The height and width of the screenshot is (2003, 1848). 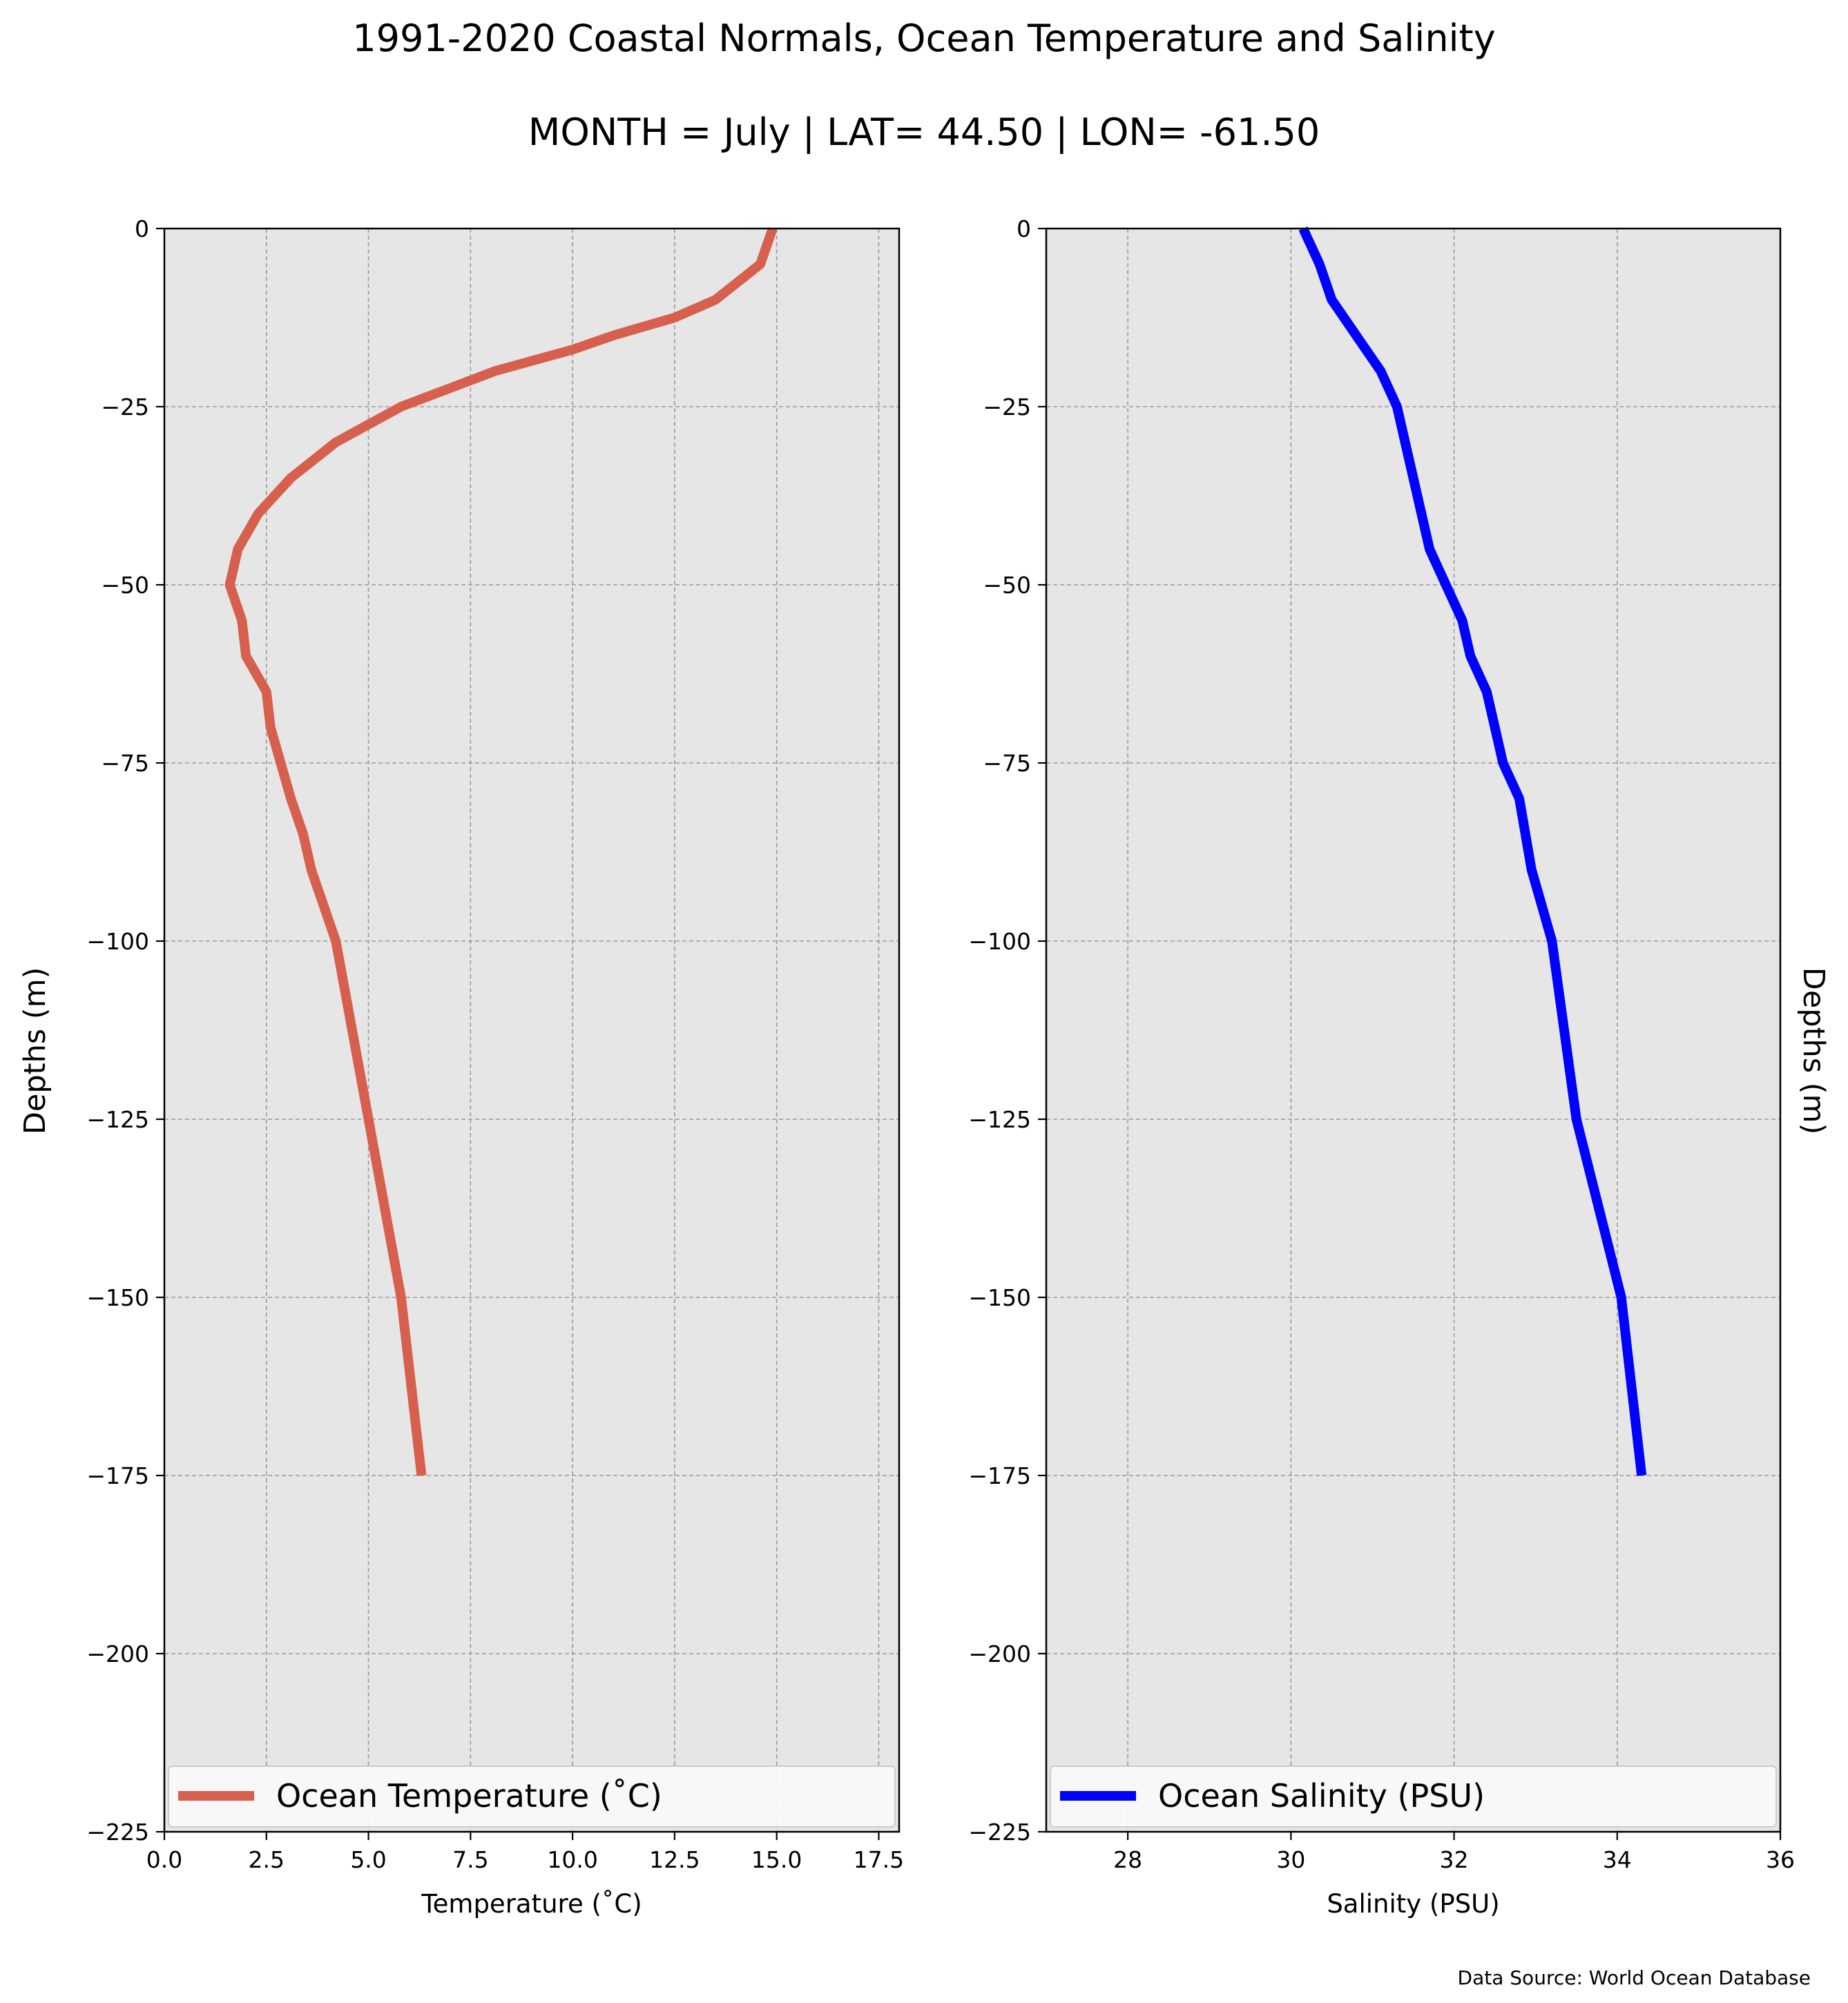 I want to click on source-note: Data Source: World Ocean Database, so click(x=1634, y=1977).